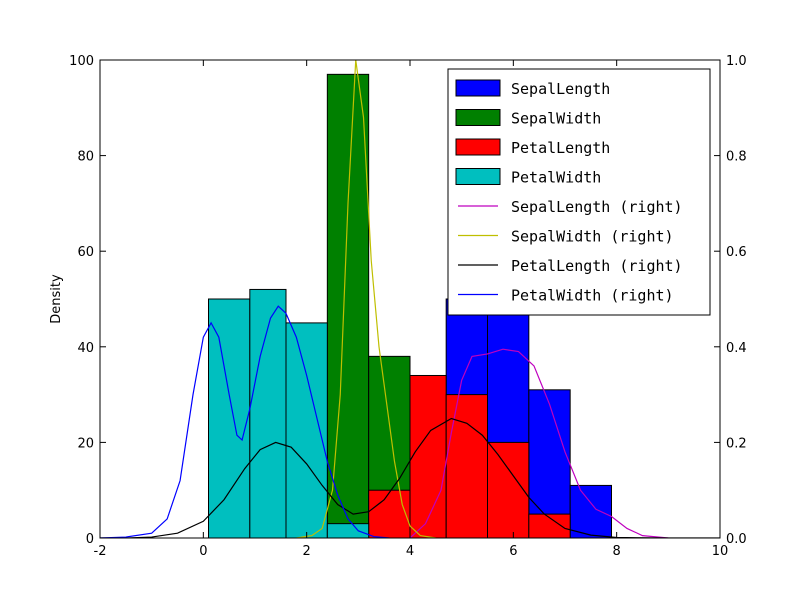  What do you see at coordinates (736, 539) in the screenshot?
I see `right-y-tick-label-0: 0.0` at bounding box center [736, 539].